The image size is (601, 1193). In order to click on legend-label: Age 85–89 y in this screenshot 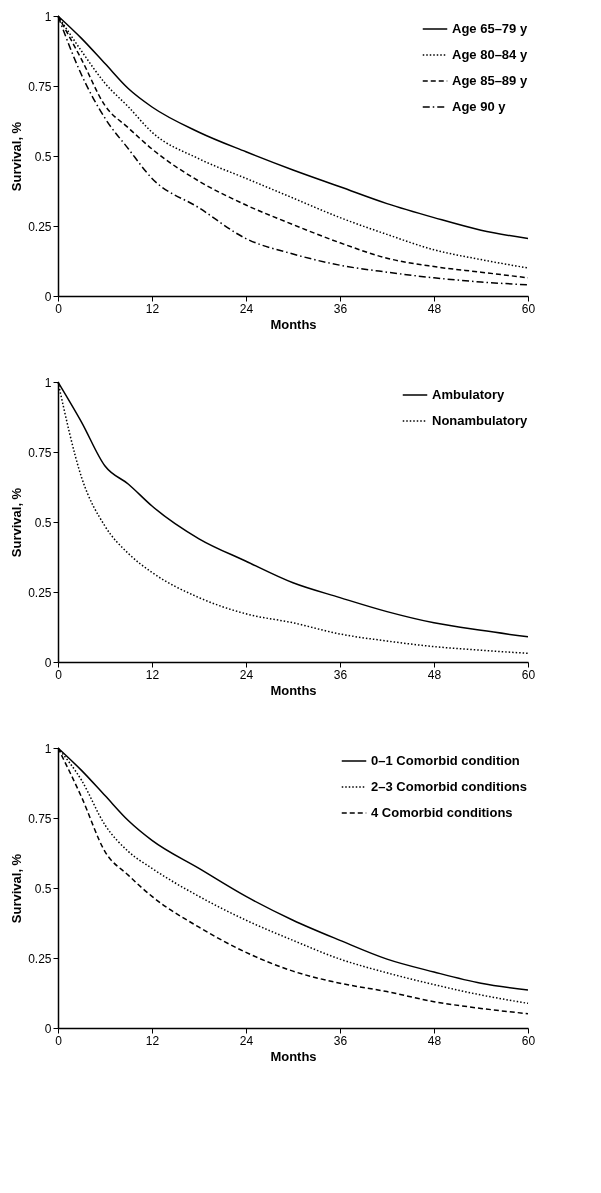, I will do `click(490, 80)`.